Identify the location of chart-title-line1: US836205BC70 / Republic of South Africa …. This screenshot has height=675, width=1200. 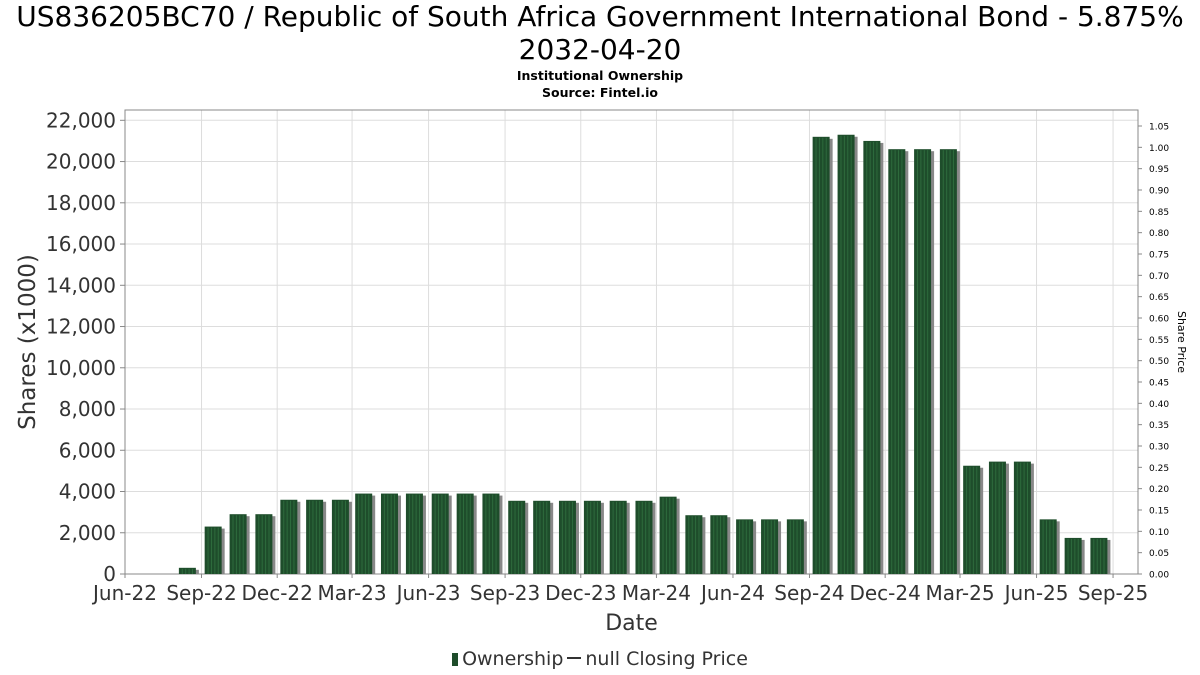
(600, 16).